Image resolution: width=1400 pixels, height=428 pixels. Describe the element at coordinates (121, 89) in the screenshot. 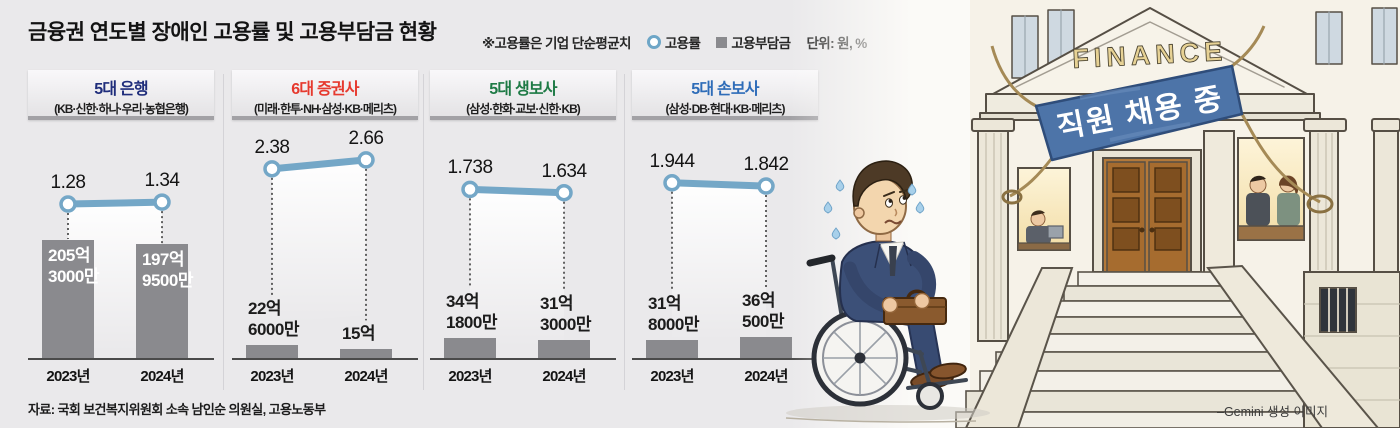

I see `panel-title: 5대 은행` at that location.